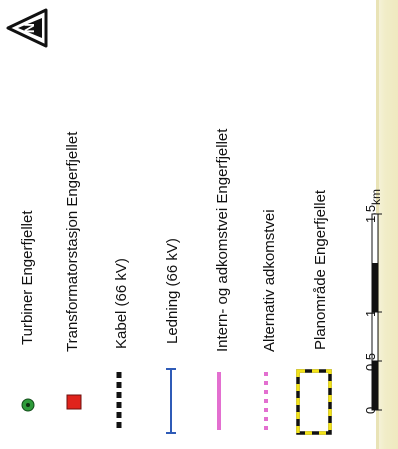  I want to click on legend-symbol-alt-road, so click(266, 401).